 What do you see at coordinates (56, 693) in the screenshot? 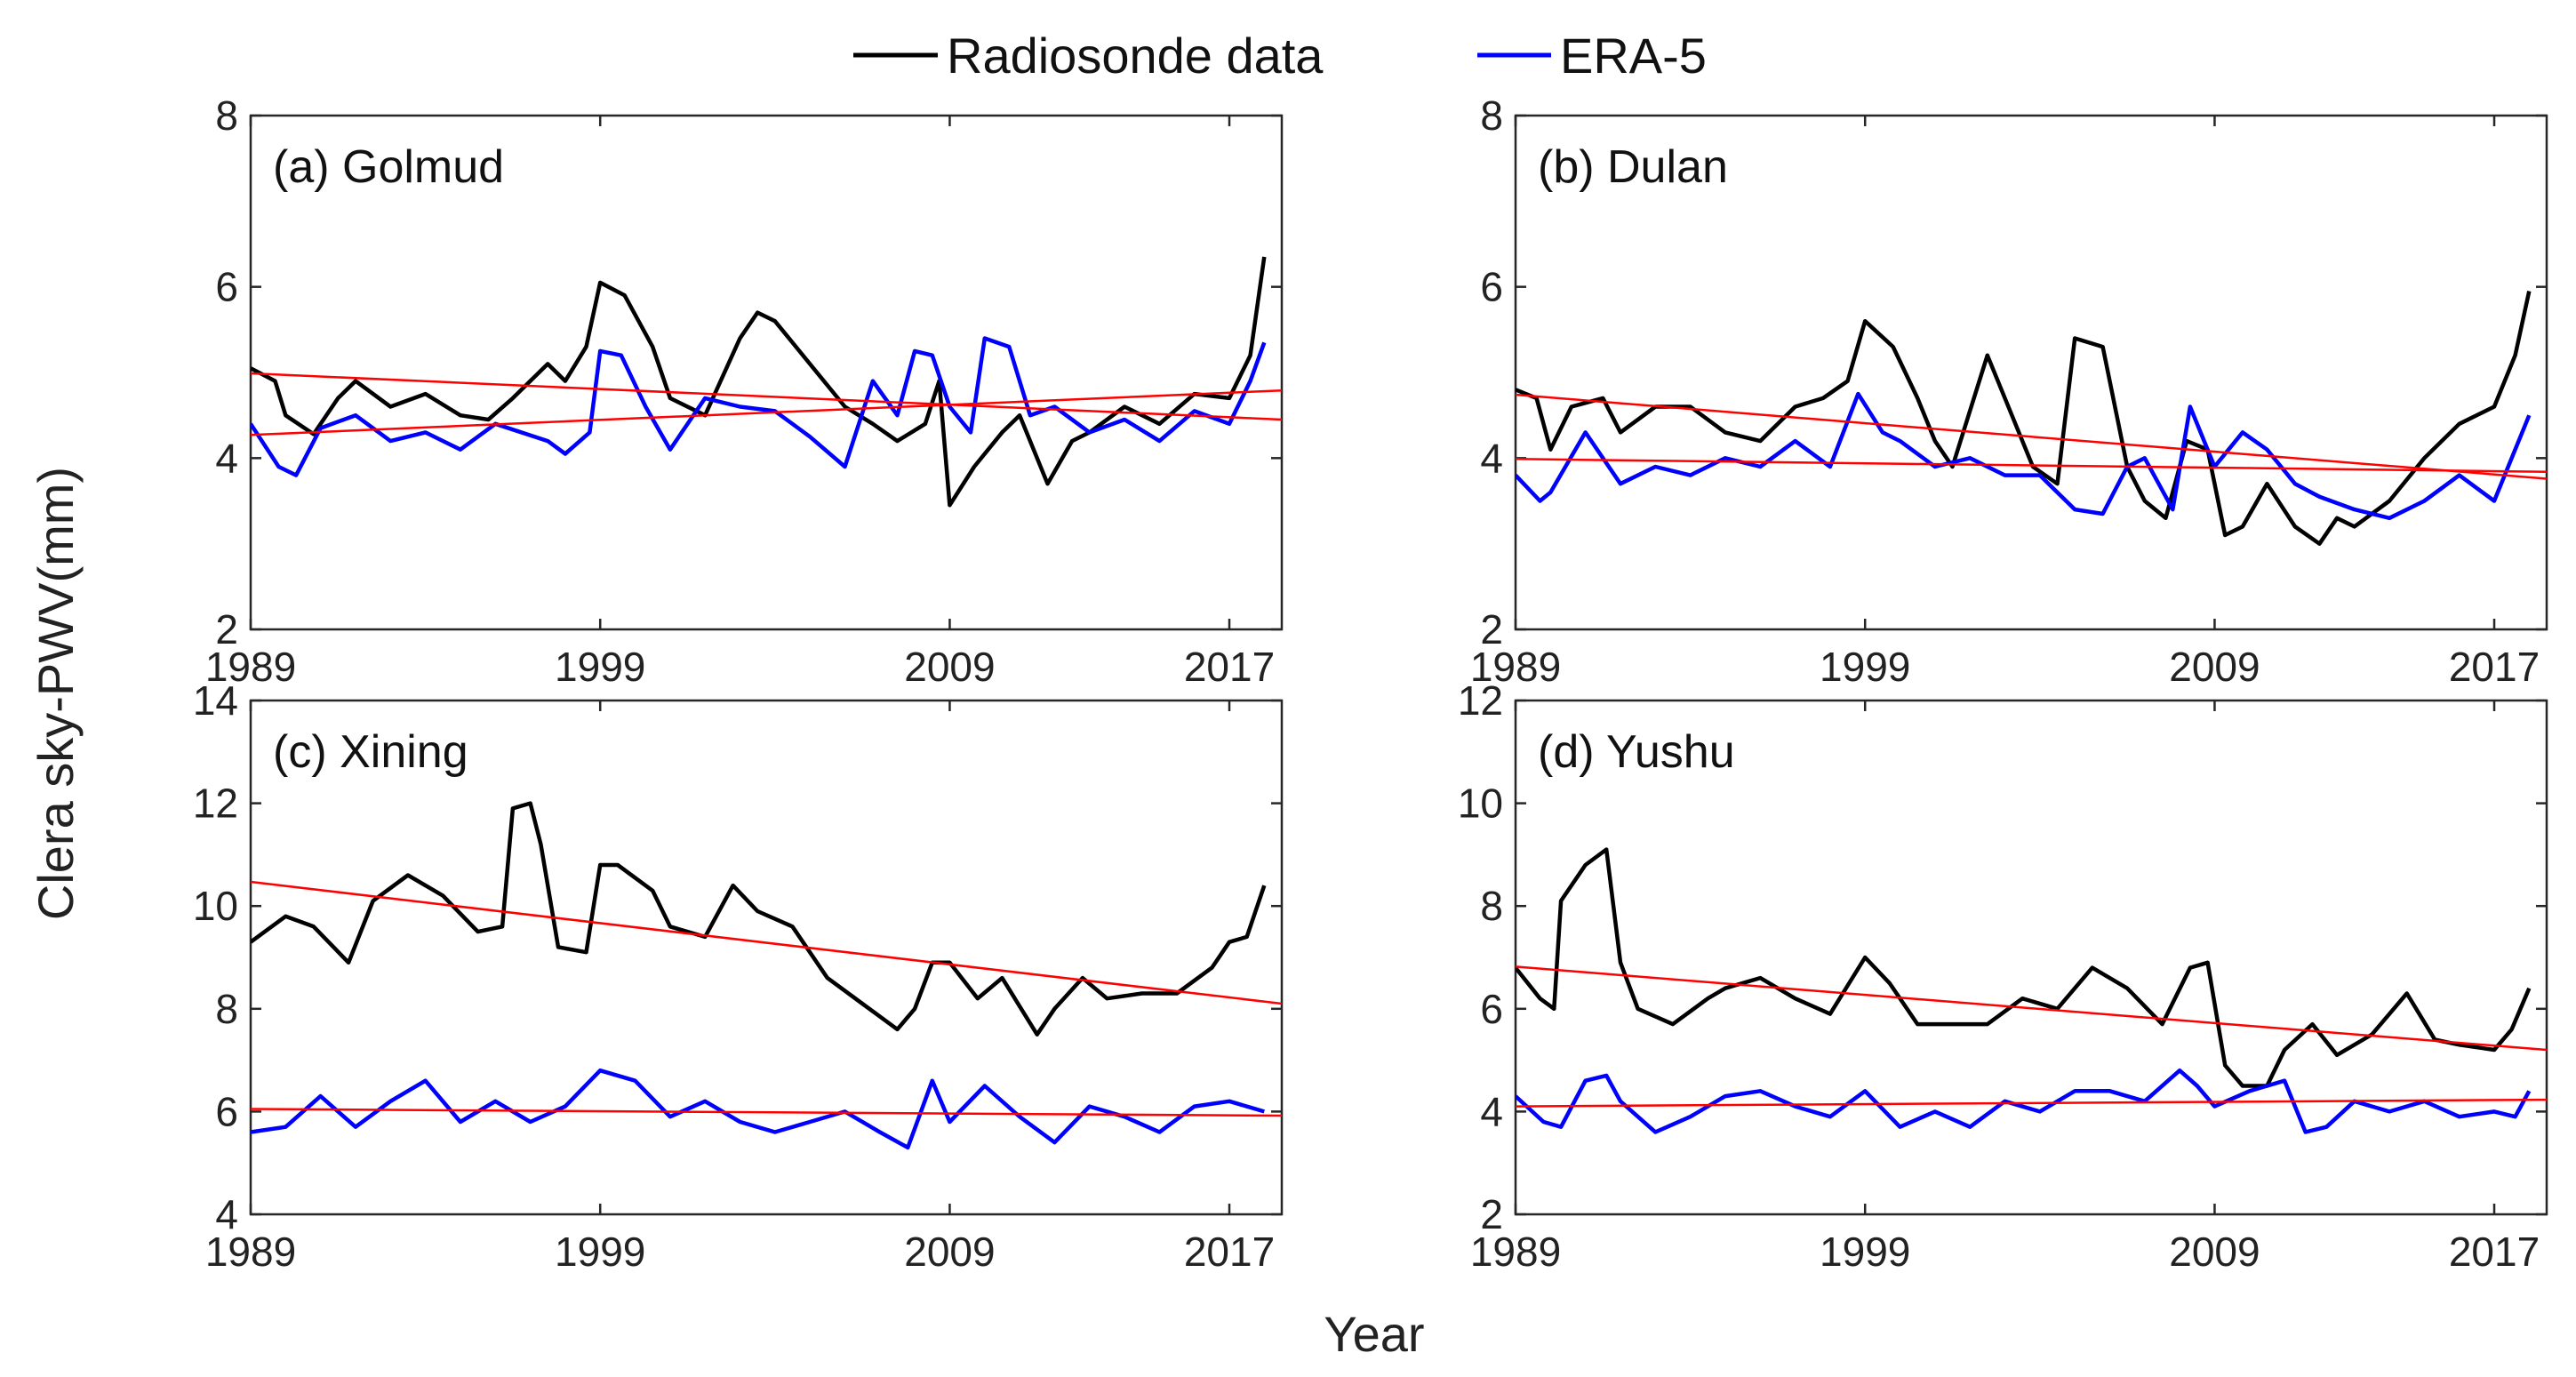
I see `y-axis-label: Clera sky-PWV(mm)` at bounding box center [56, 693].